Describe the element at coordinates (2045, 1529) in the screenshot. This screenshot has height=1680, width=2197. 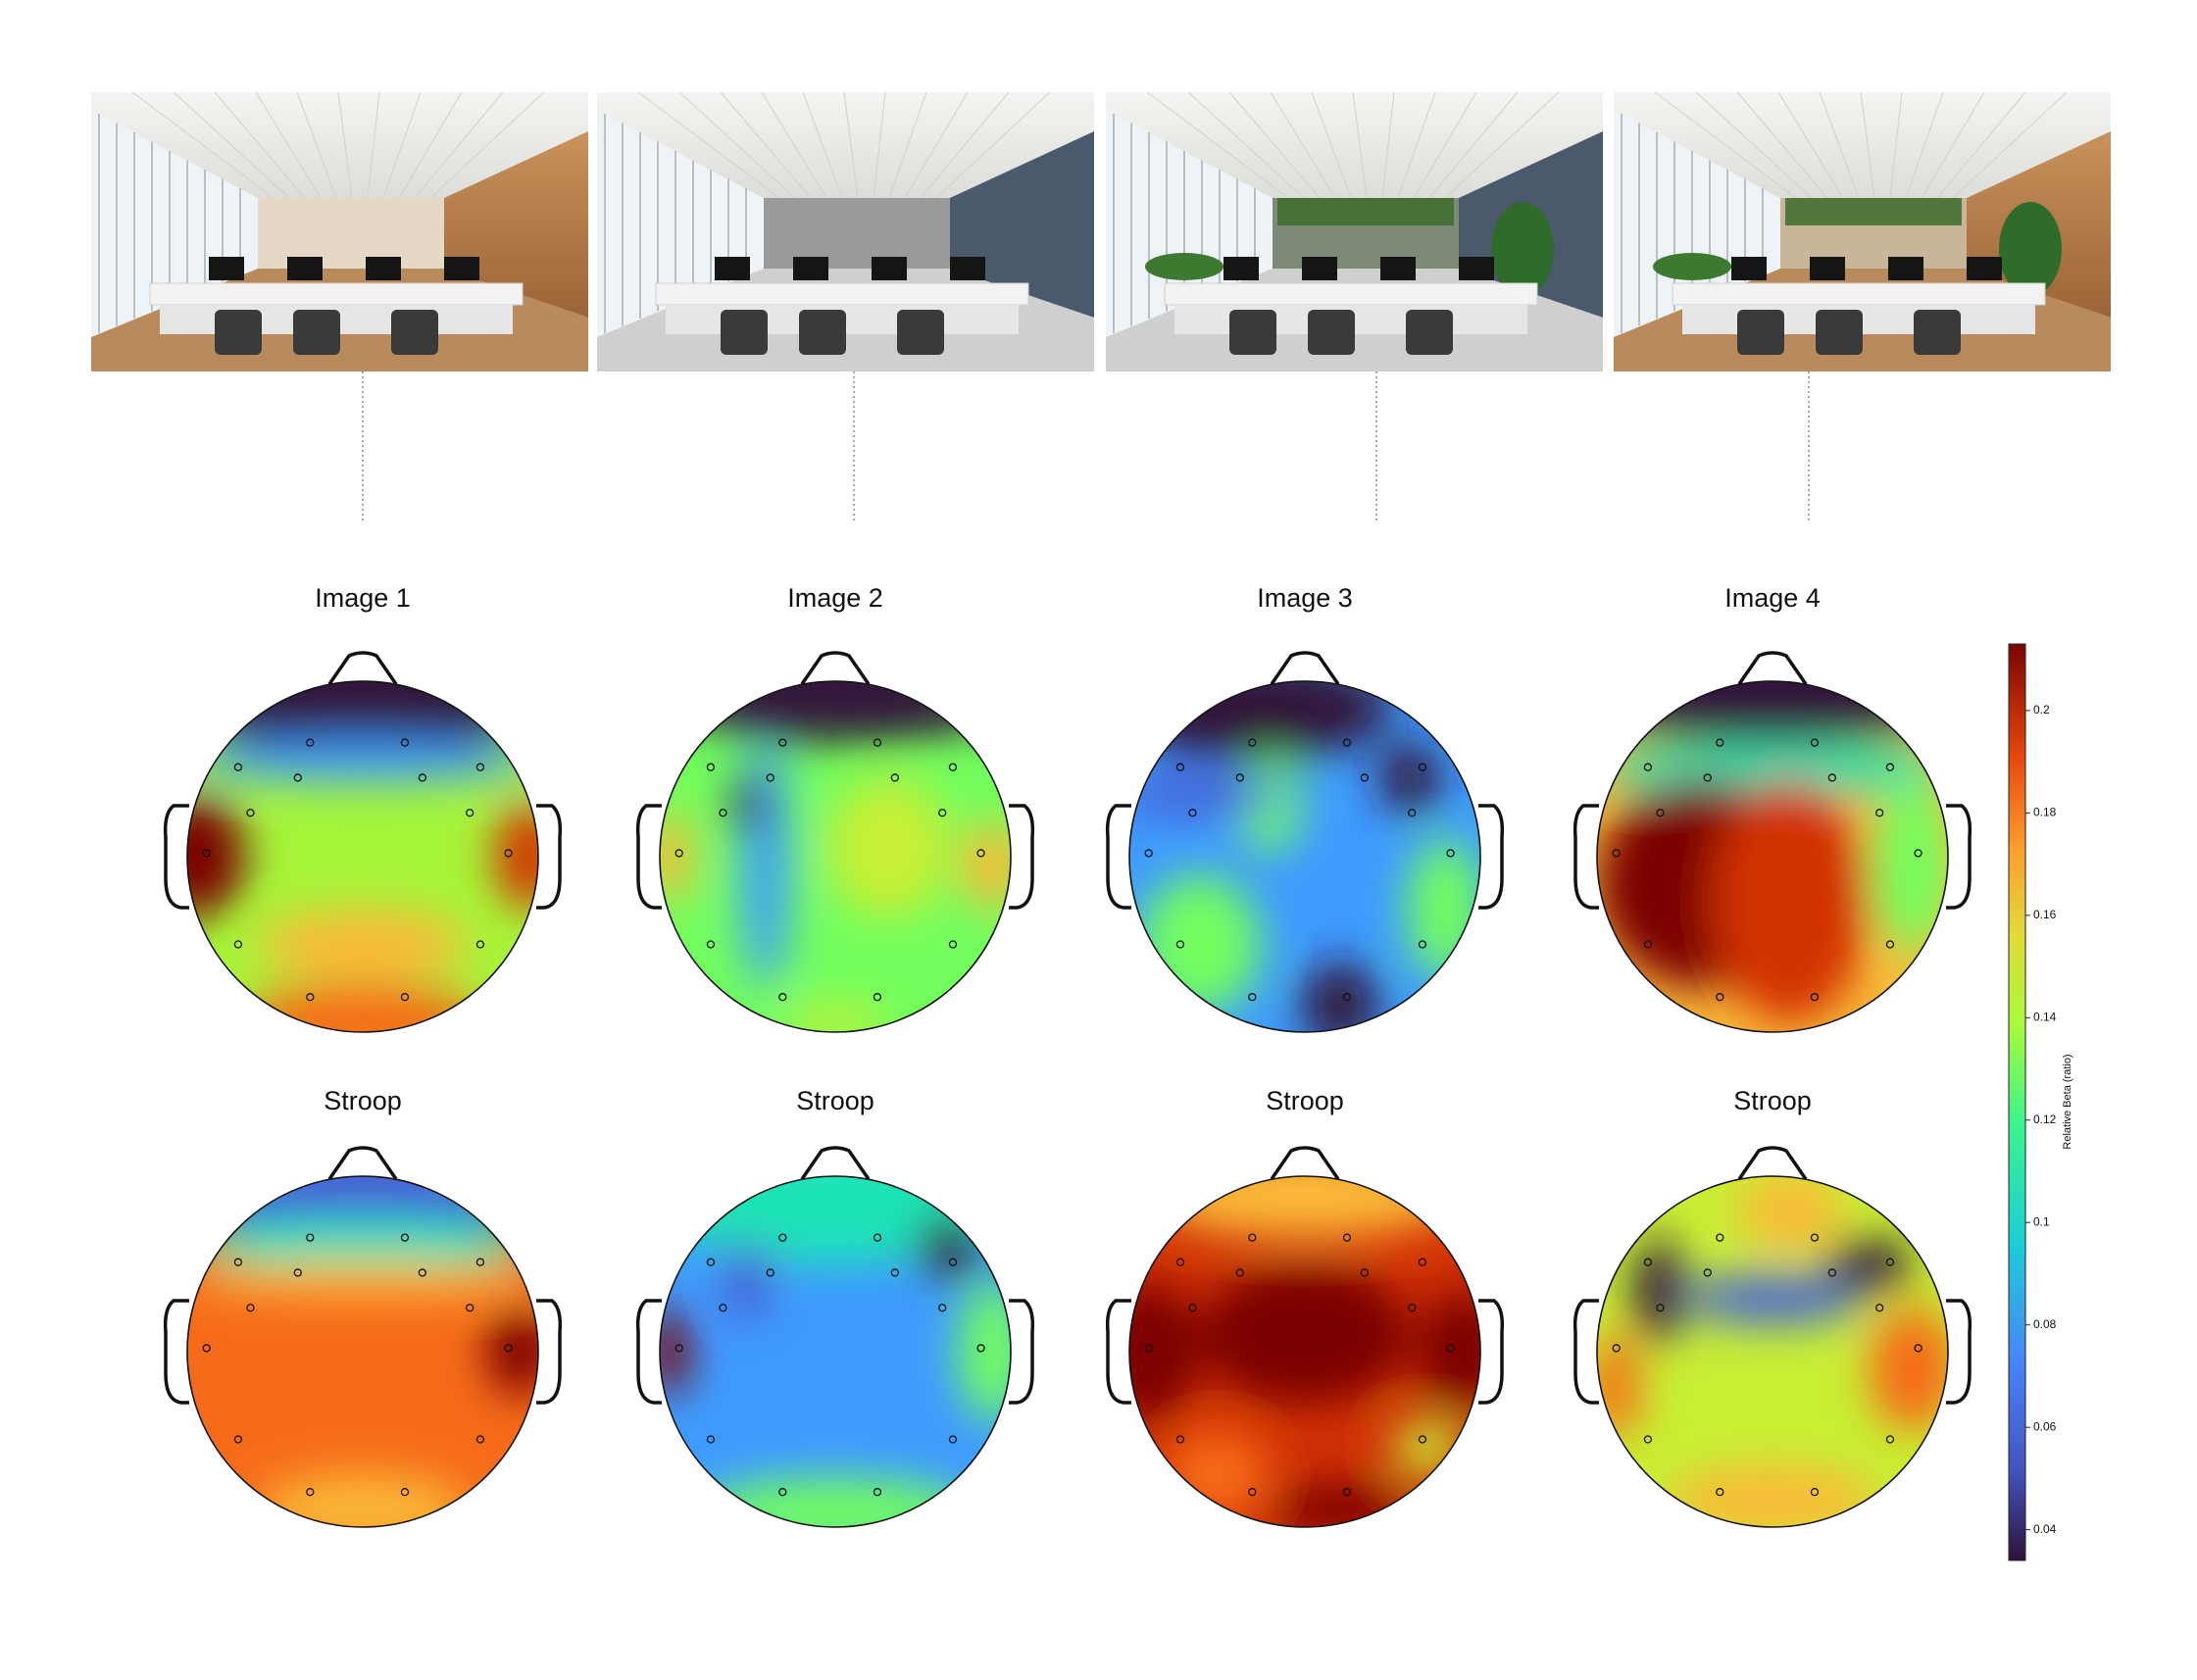
I see `colorbar-tick-label: 0.04` at that location.